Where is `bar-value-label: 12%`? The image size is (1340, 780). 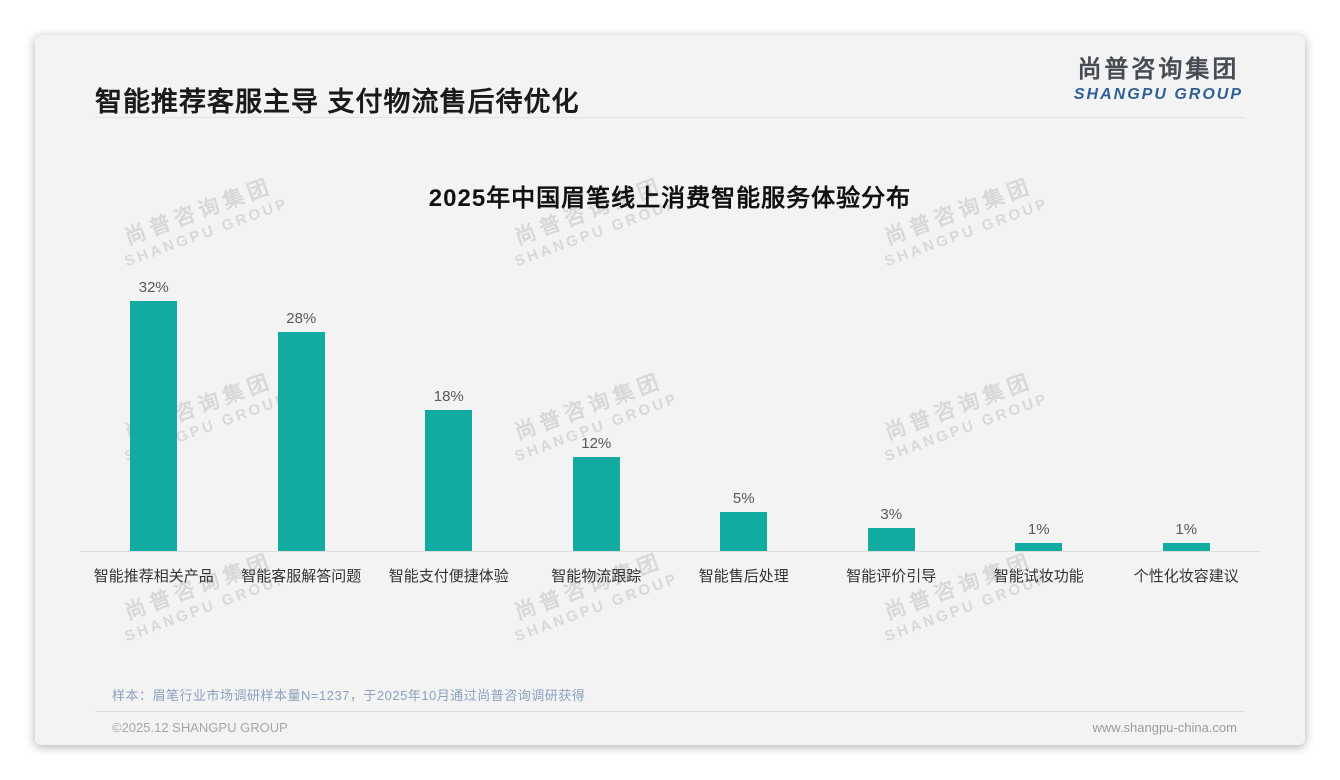 bar-value-label: 12% is located at coordinates (596, 443).